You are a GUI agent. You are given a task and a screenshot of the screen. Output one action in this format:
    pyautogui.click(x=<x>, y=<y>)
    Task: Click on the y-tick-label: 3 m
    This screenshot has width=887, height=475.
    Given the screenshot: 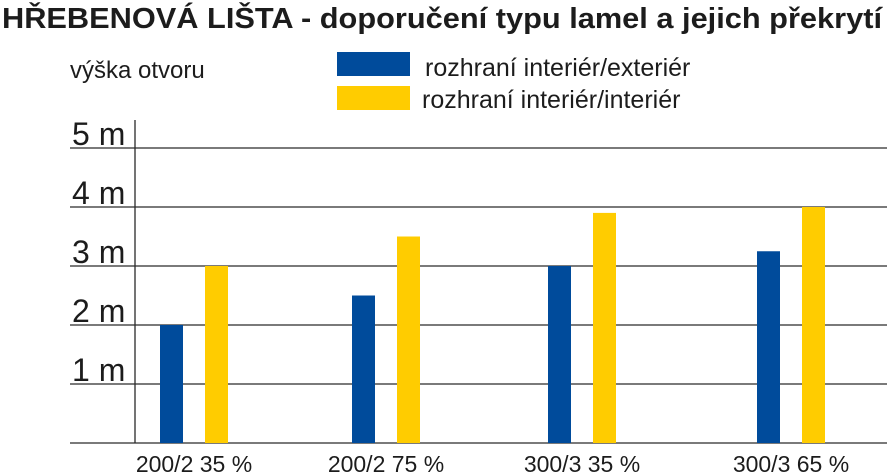 What is the action you would take?
    pyautogui.click(x=98, y=252)
    